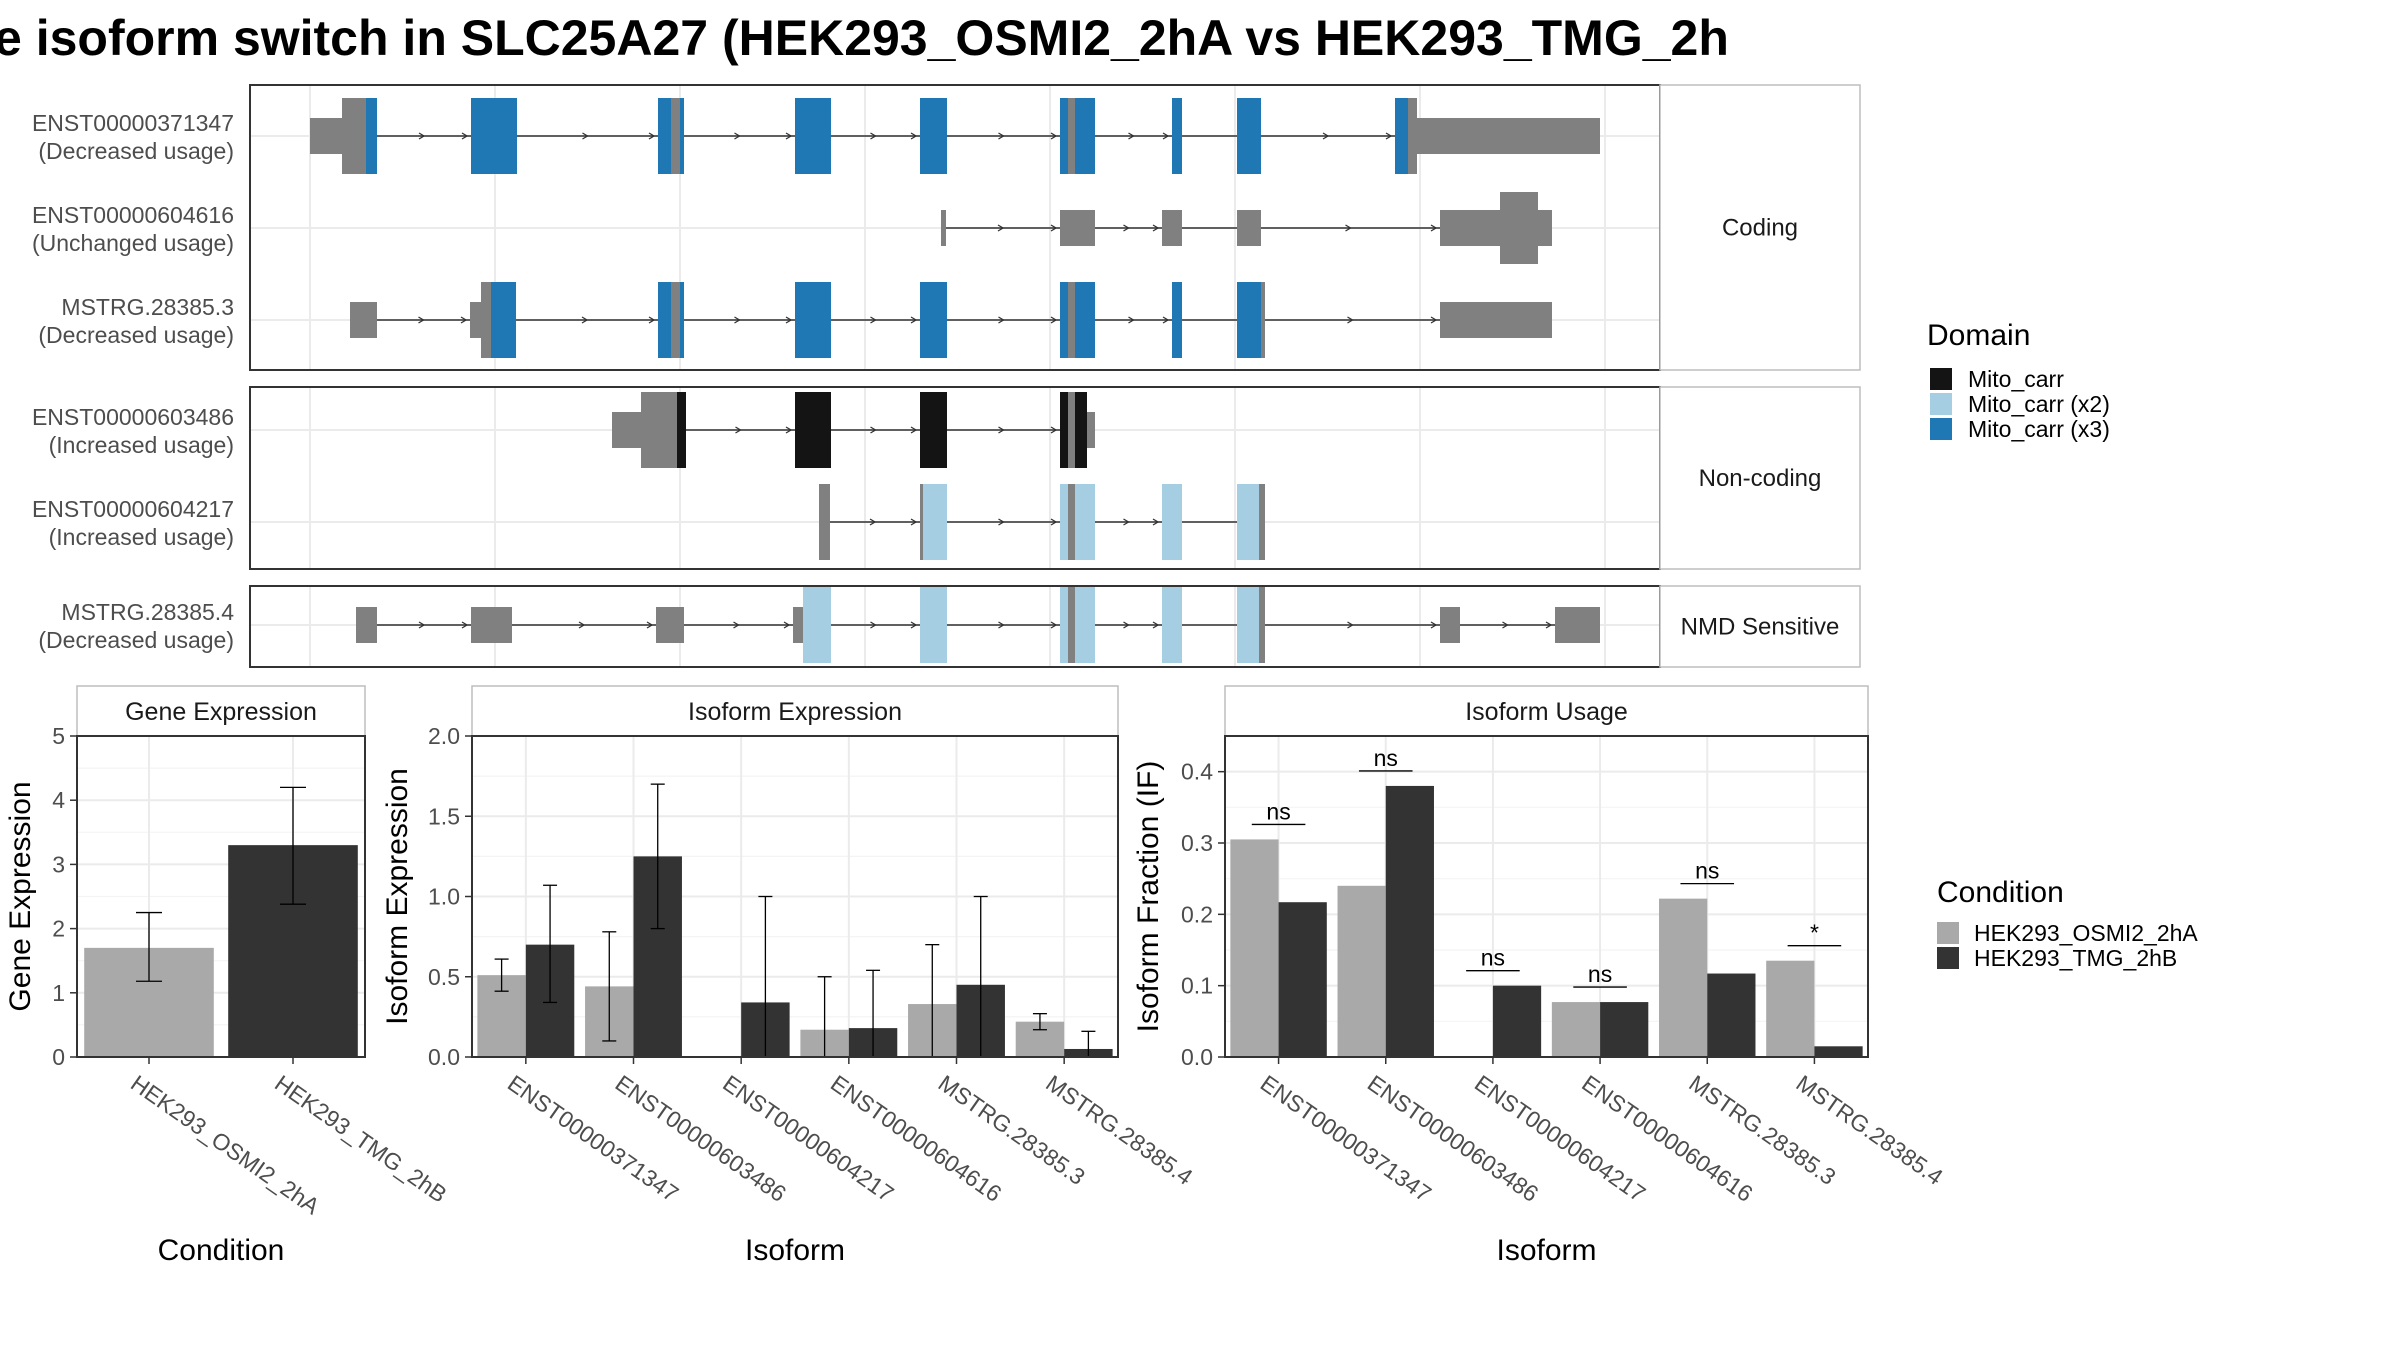 The height and width of the screenshot is (1355, 2400). I want to click on panel-title: Gene Expression, so click(221, 712).